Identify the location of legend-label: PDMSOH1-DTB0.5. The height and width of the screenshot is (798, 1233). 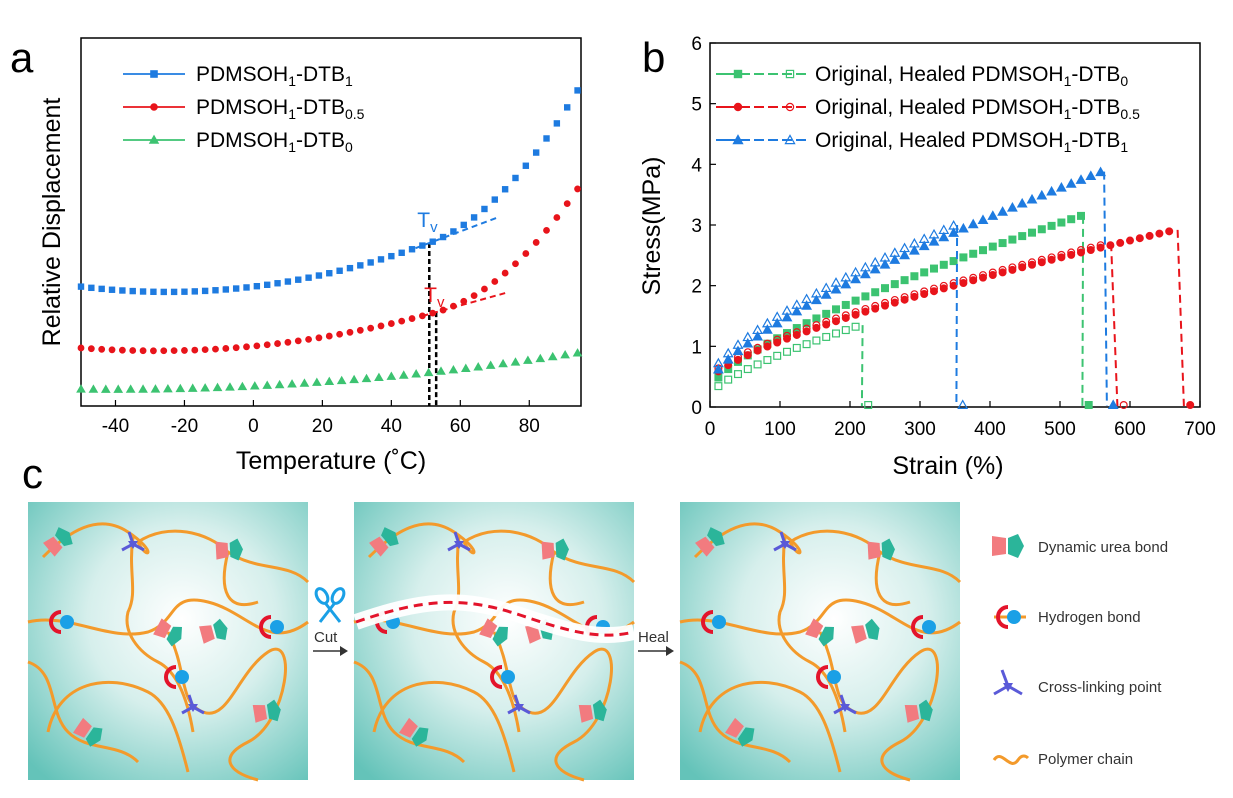
(280, 109).